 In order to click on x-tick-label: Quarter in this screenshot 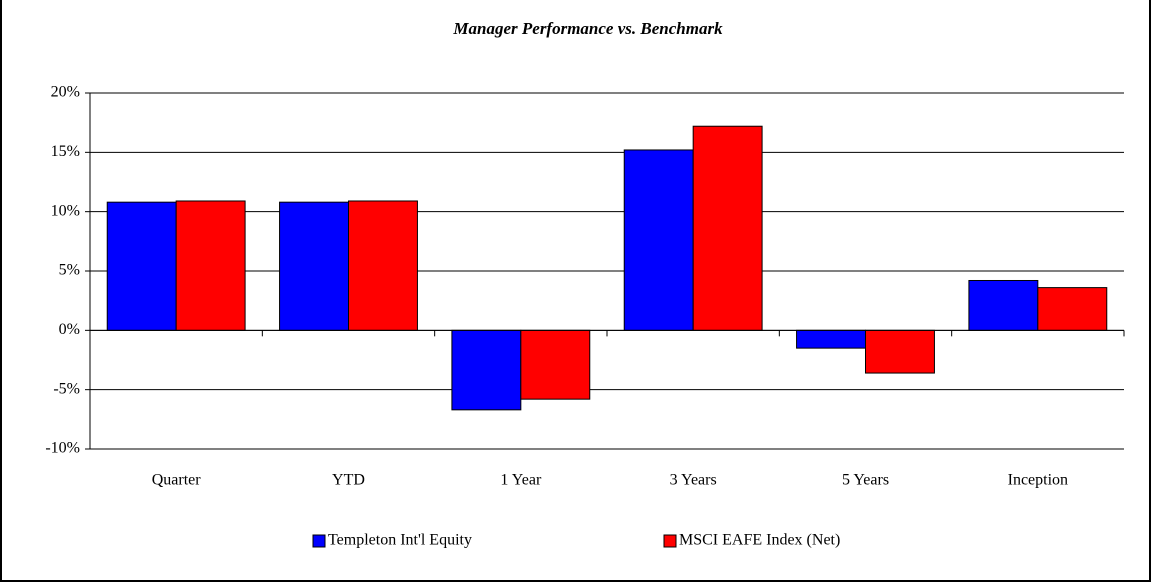, I will do `click(177, 480)`.